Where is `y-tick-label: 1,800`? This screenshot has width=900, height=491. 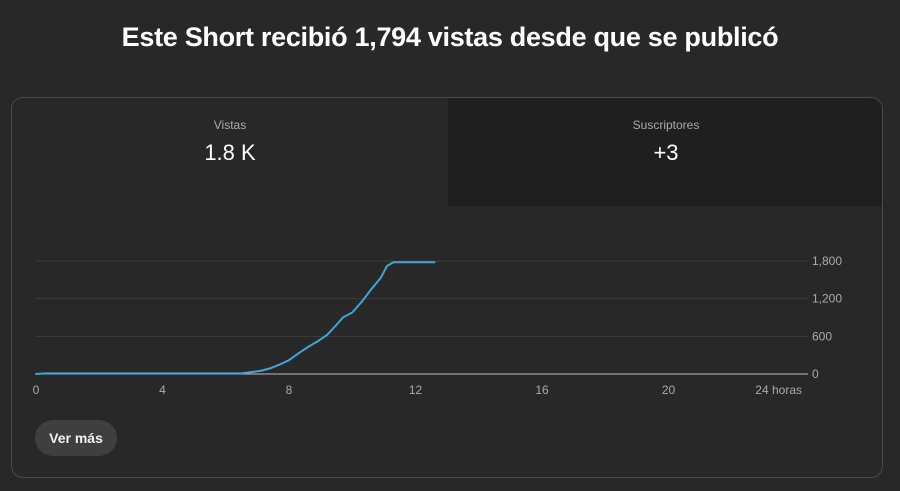 y-tick-label: 1,800 is located at coordinates (827, 261).